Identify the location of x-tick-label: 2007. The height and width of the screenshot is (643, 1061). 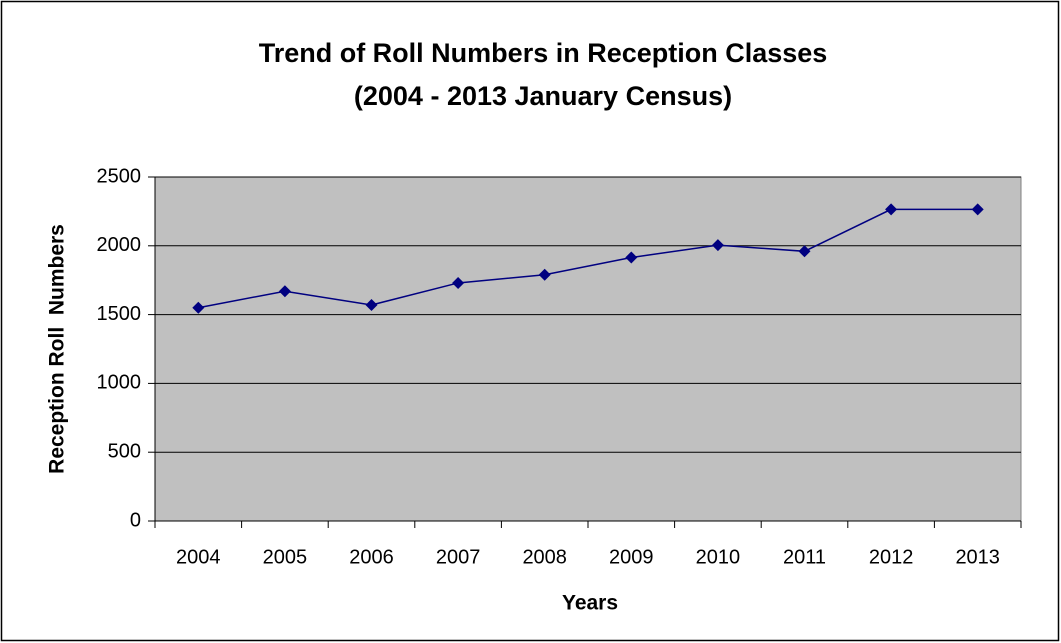
(458, 557).